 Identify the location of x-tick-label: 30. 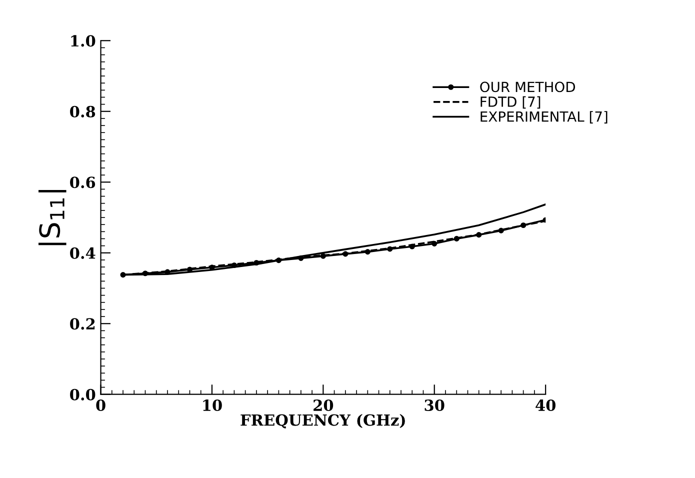
(434, 405).